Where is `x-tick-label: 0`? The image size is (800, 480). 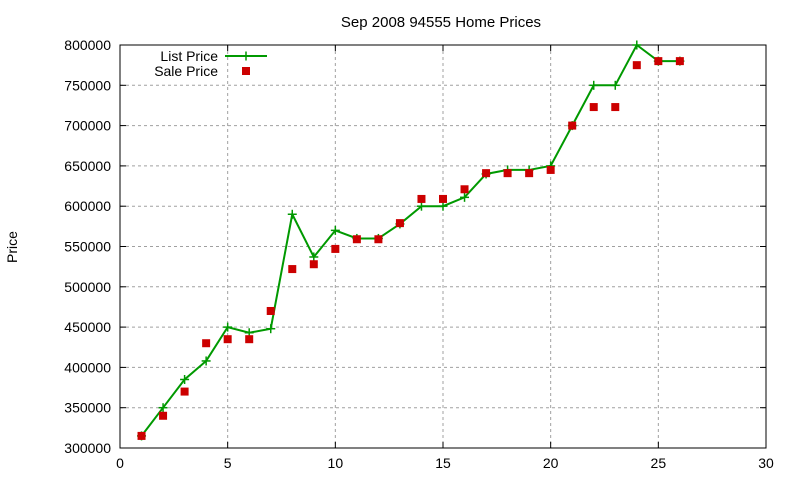 x-tick-label: 0 is located at coordinates (120, 463).